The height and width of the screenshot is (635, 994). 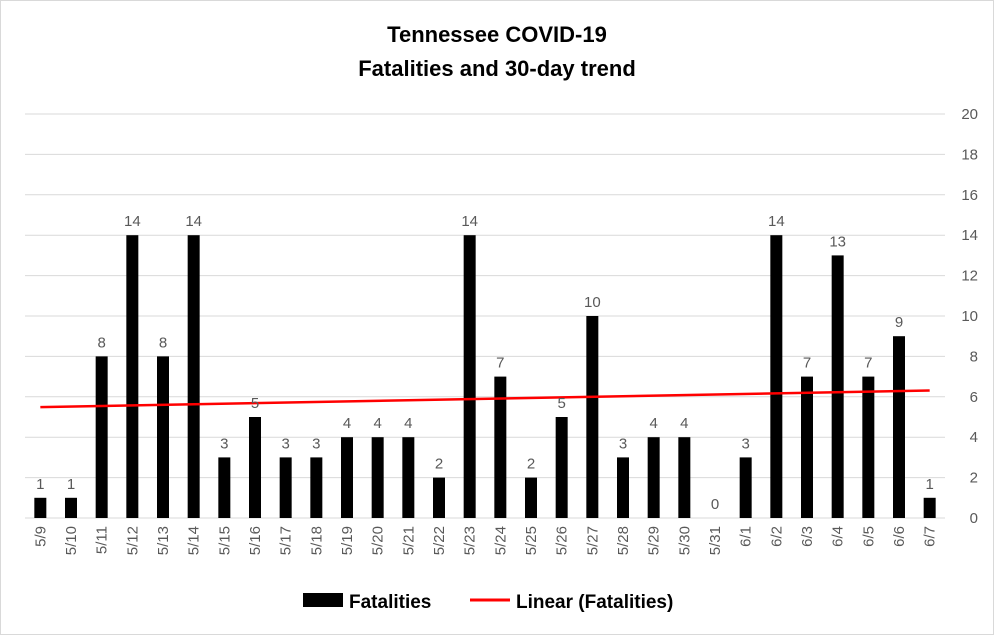 What do you see at coordinates (838, 536) in the screenshot?
I see `x-tick-label: 6/4` at bounding box center [838, 536].